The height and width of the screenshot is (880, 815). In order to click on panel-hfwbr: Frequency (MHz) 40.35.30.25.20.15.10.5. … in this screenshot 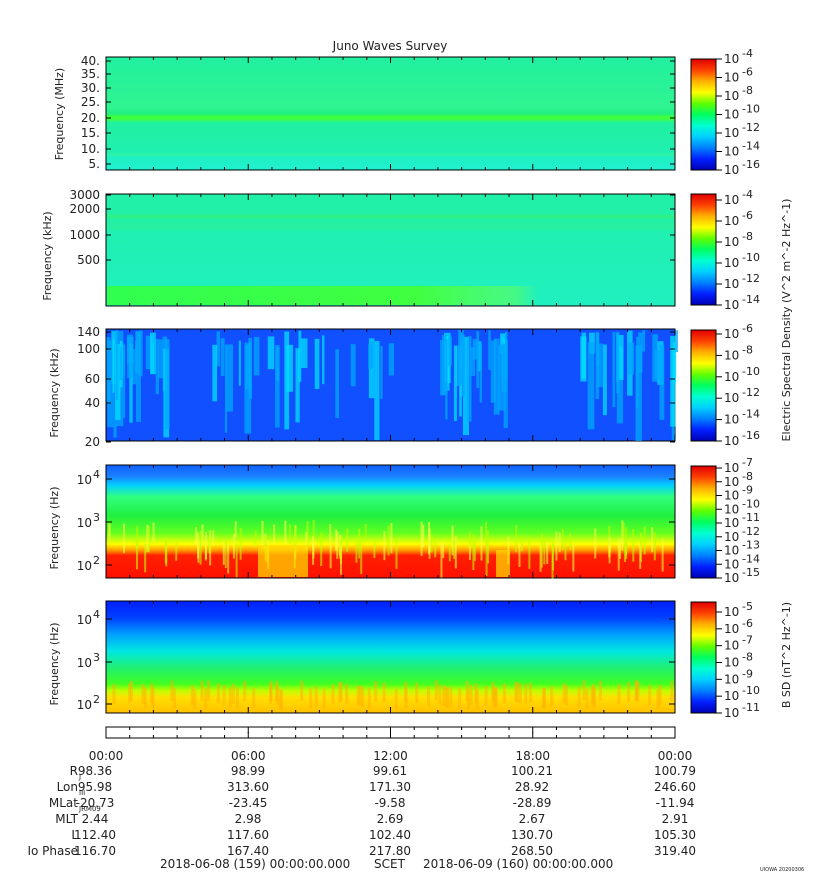, I will do `click(406, 112)`.